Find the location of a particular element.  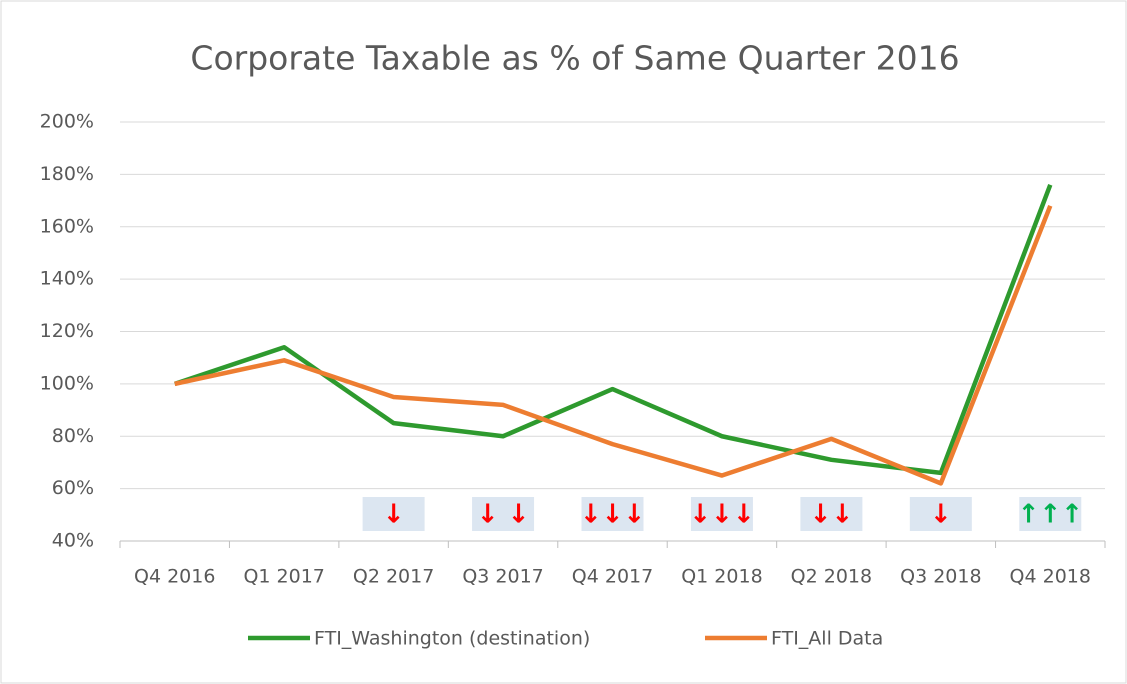

x-tick-label: Q2 2018 is located at coordinates (831, 577).